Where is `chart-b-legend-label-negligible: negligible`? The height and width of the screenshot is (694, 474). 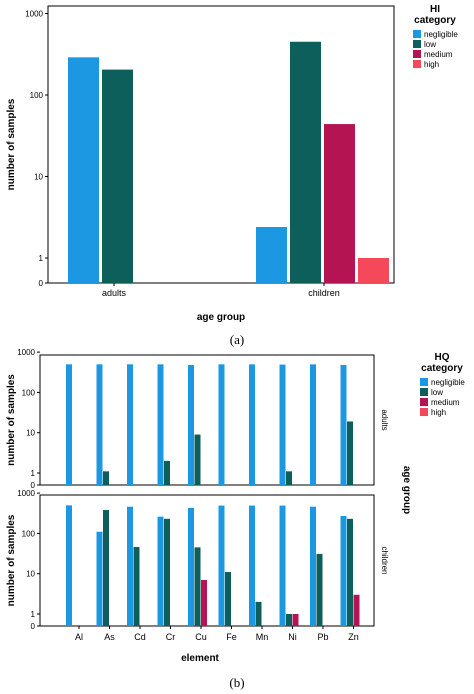
chart-b-legend-label-negligible: negligible is located at coordinates (448, 382).